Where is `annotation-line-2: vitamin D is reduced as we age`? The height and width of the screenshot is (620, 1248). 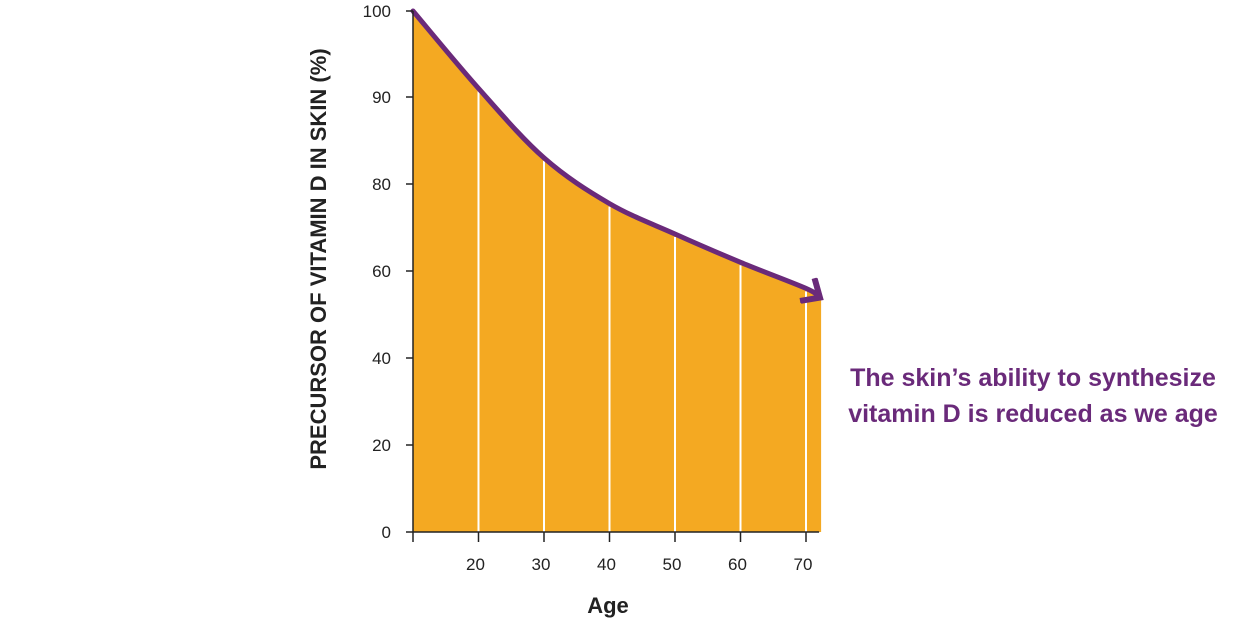 annotation-line-2: vitamin D is reduced as we age is located at coordinates (1033, 414).